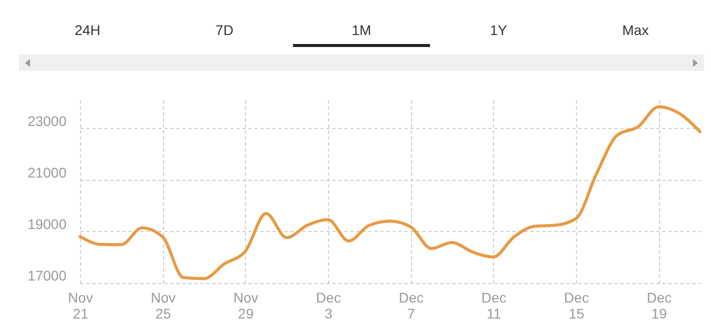  Describe the element at coordinates (245, 306) in the screenshot. I see `x-tick-label: Nov 29` at that location.